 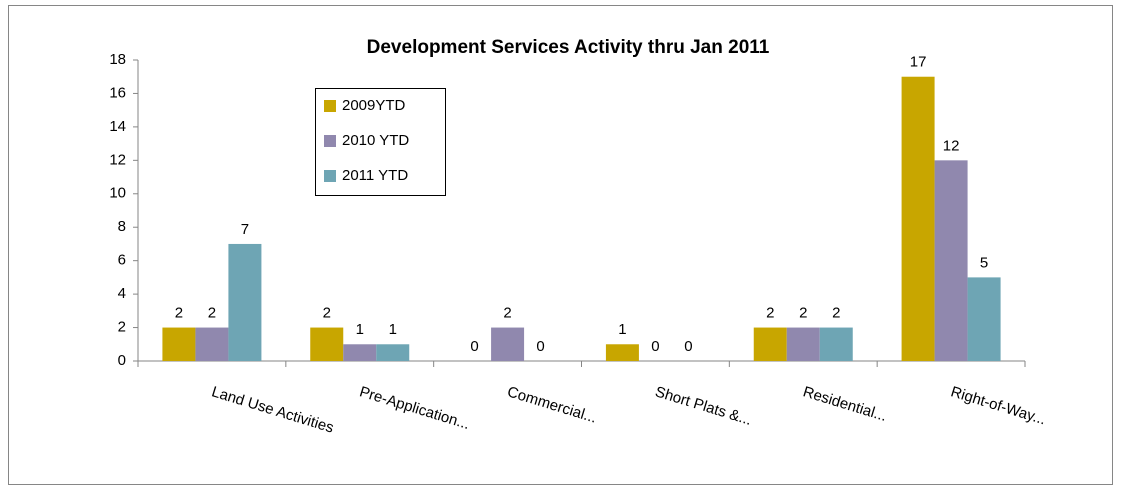 I want to click on legend-label: 2011 YTD, so click(x=375, y=175).